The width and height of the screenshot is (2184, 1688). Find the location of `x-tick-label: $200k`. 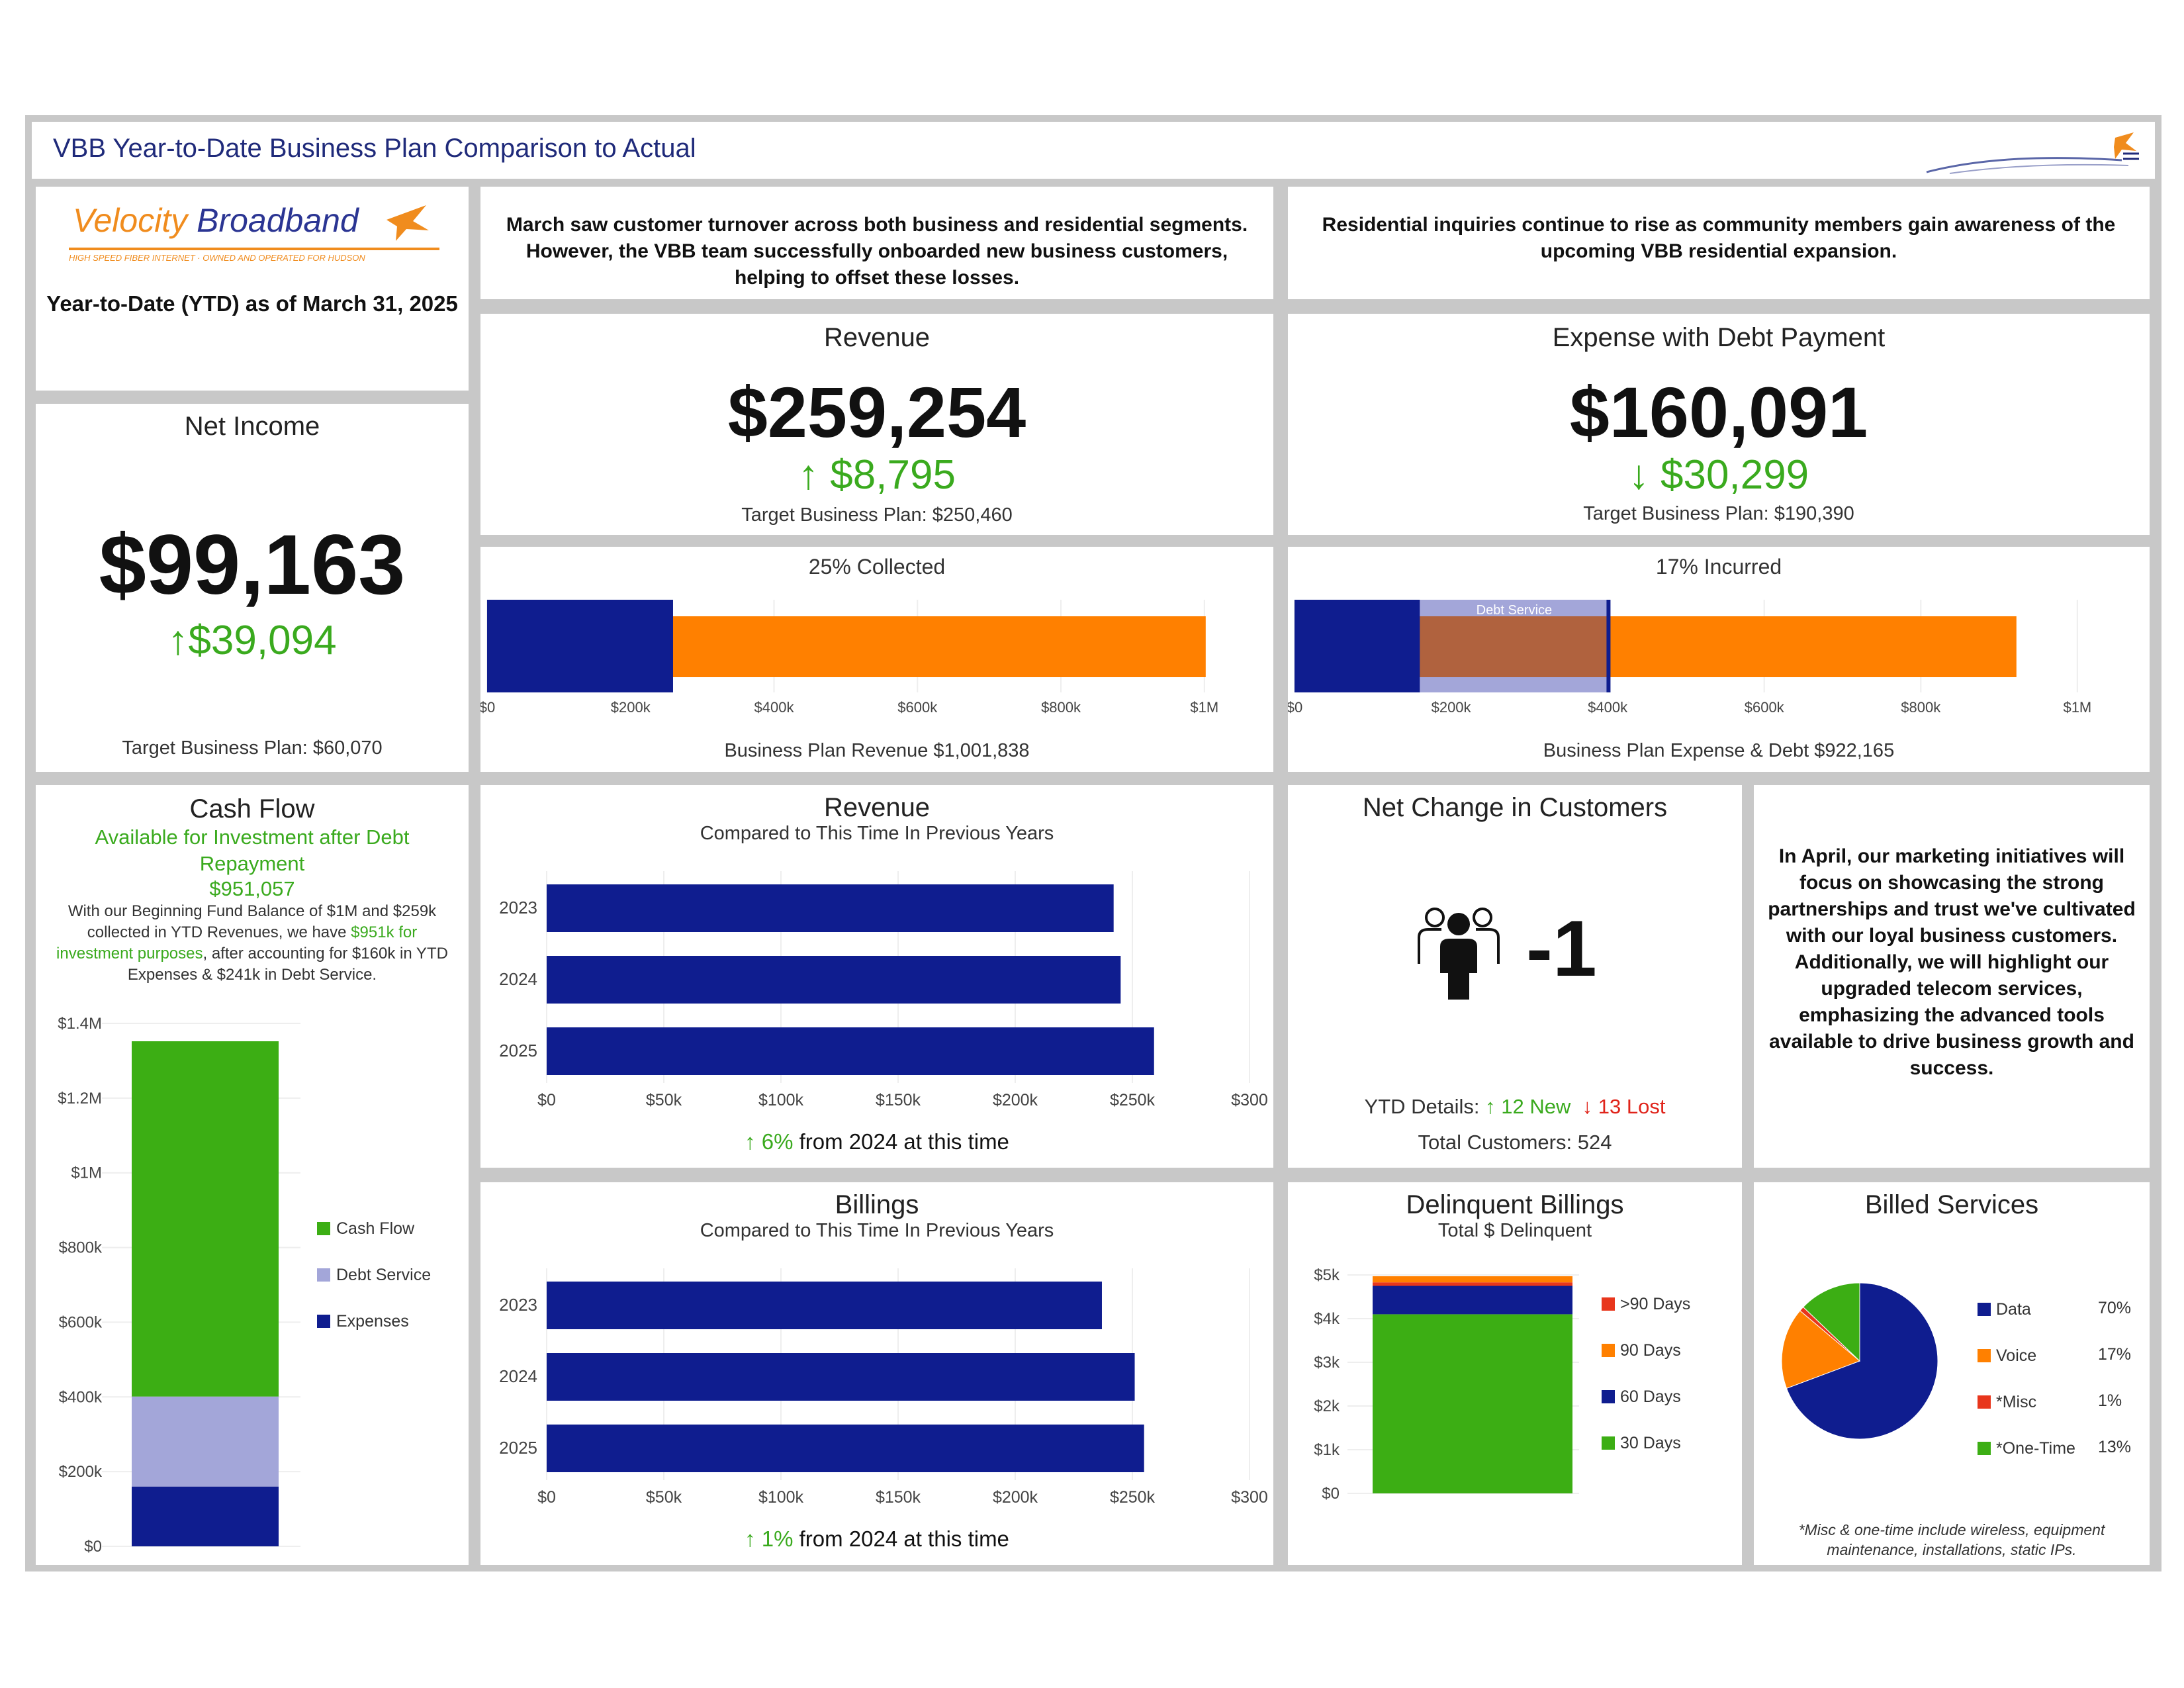

x-tick-label: $200k is located at coordinates (1015, 1497).